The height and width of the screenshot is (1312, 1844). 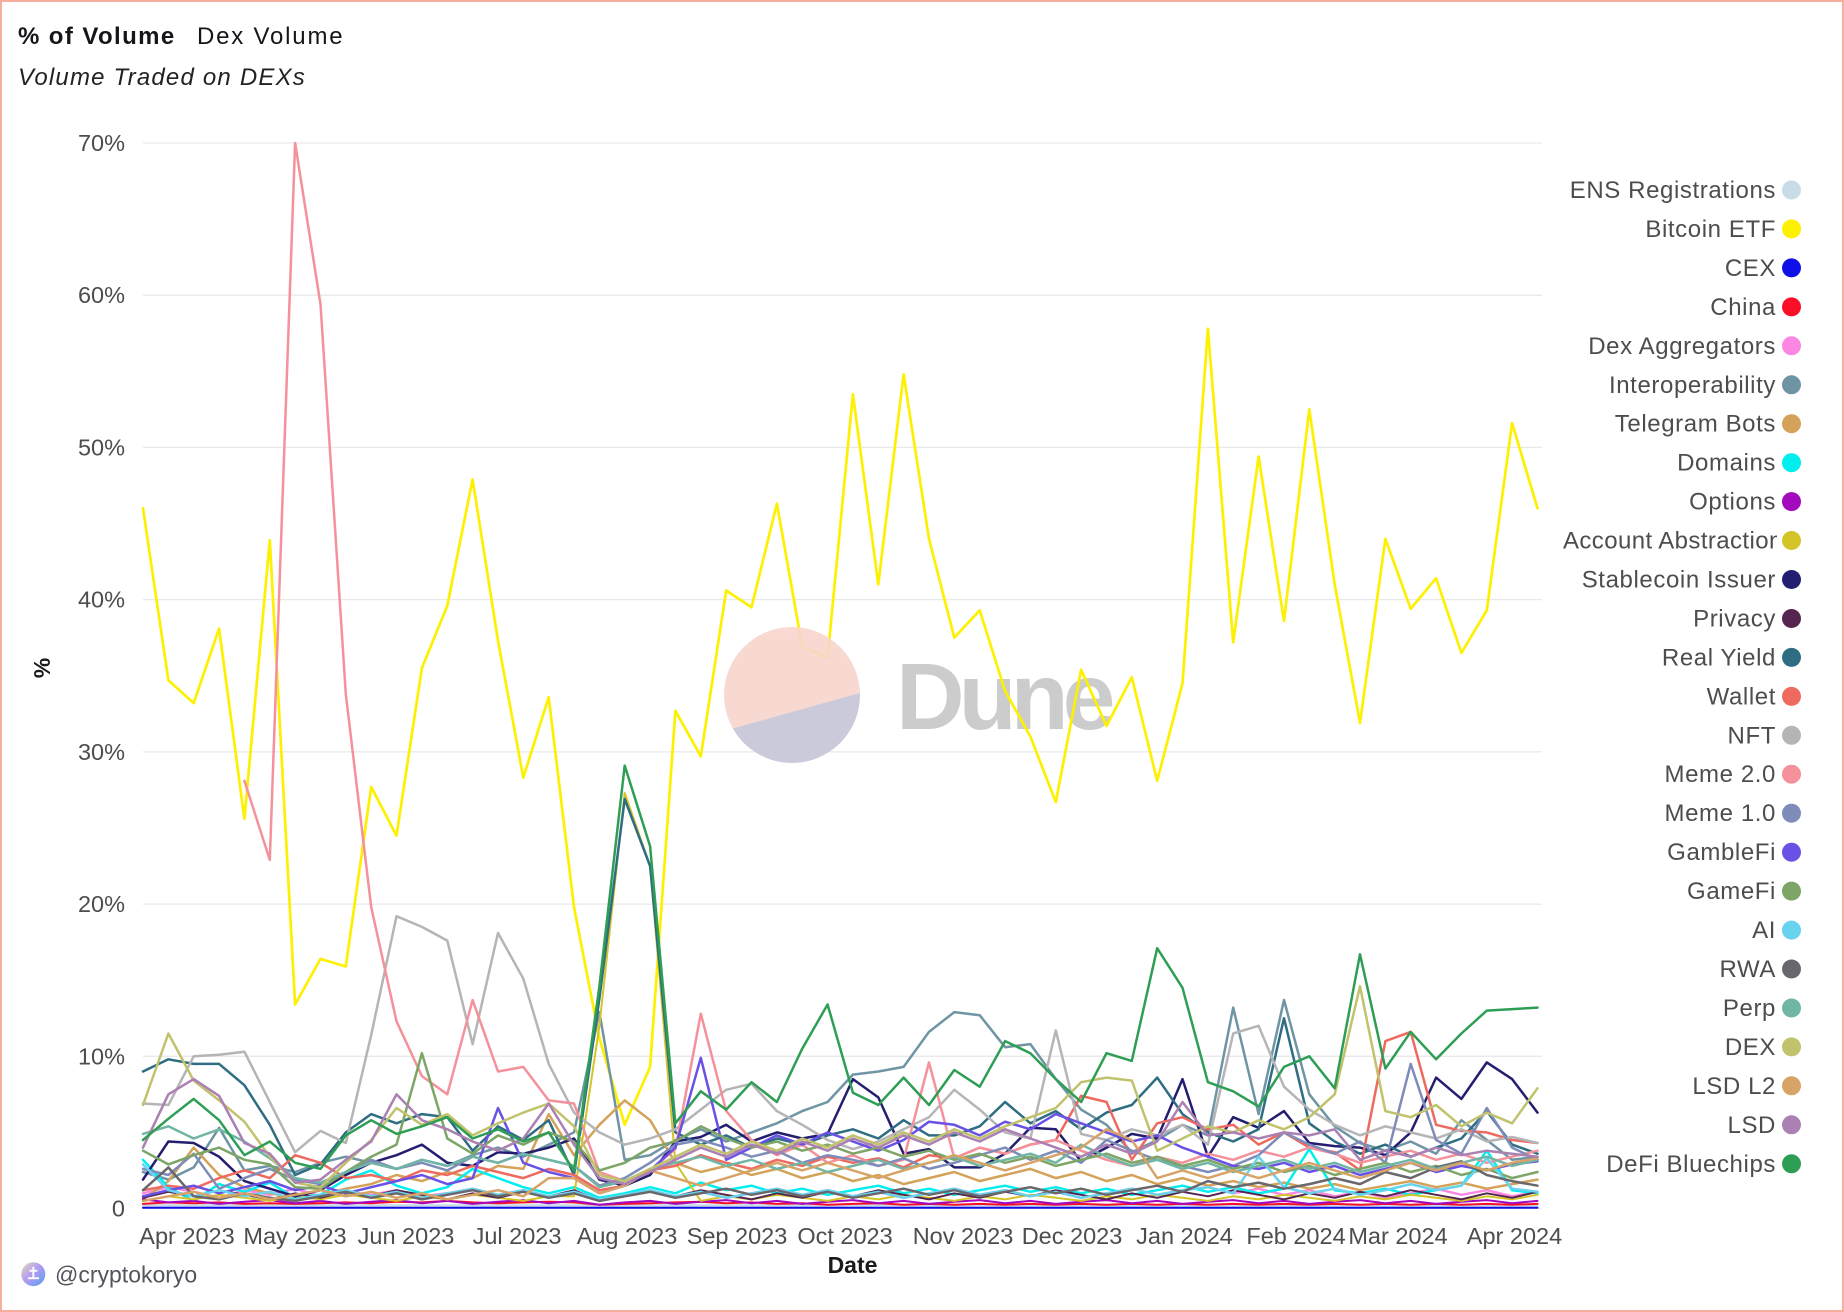 What do you see at coordinates (101, 600) in the screenshot?
I see `svg-text: 40%` at bounding box center [101, 600].